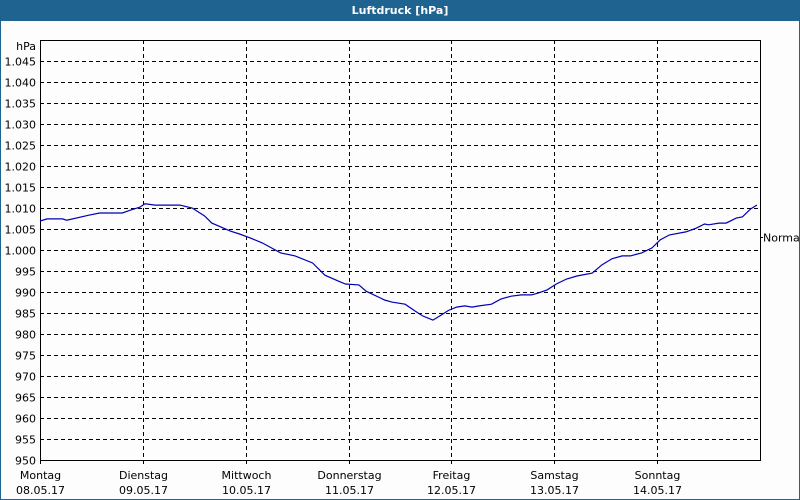 Image resolution: width=800 pixels, height=500 pixels. What do you see at coordinates (247, 475) in the screenshot?
I see `x-tick-day: Mittwoch` at bounding box center [247, 475].